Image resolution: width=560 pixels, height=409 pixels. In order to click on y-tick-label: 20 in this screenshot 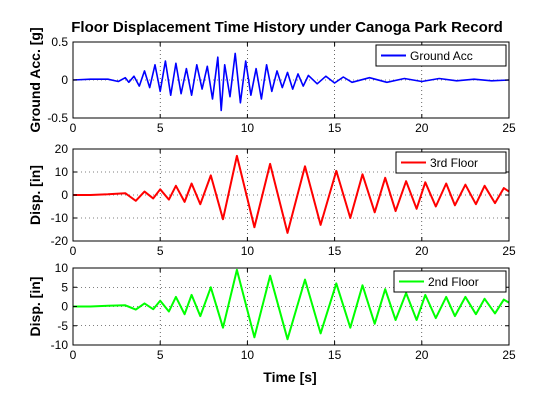, I will do `click(62, 149)`.